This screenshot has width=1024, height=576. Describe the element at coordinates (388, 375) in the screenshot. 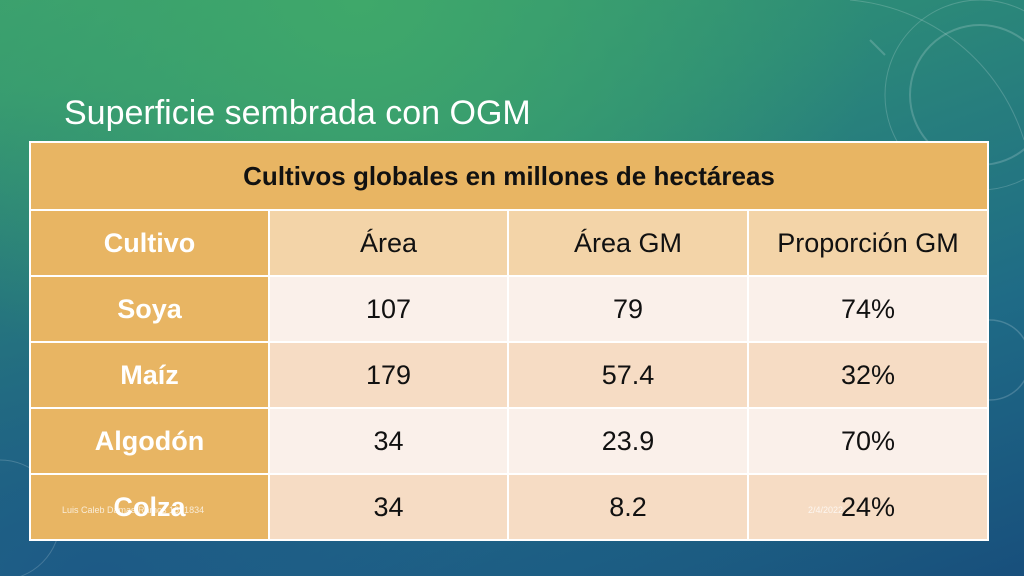

I see `area-cell: 179` at that location.